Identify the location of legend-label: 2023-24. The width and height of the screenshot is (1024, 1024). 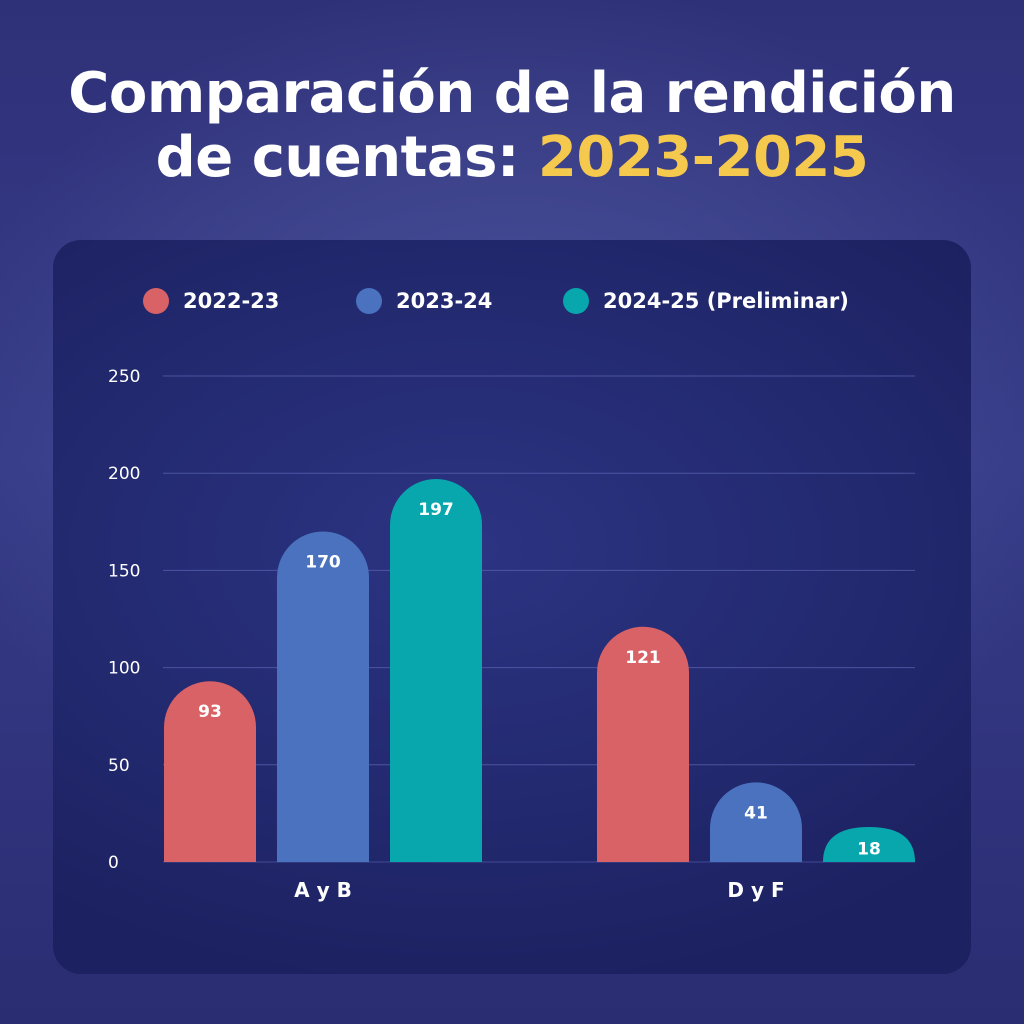
(444, 301).